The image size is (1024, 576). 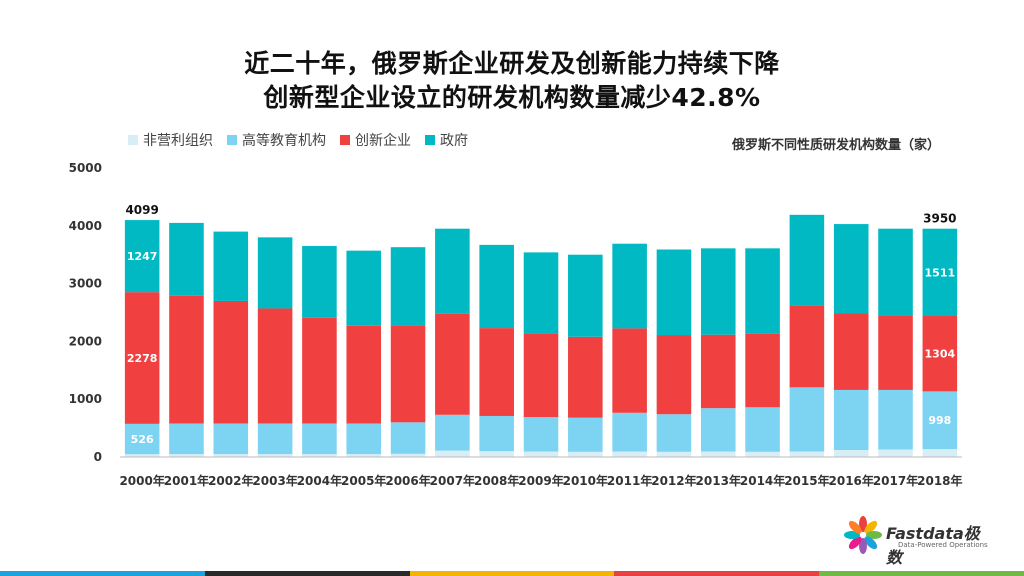 What do you see at coordinates (762, 480) in the screenshot?
I see `x-tick-label: 2014年` at bounding box center [762, 480].